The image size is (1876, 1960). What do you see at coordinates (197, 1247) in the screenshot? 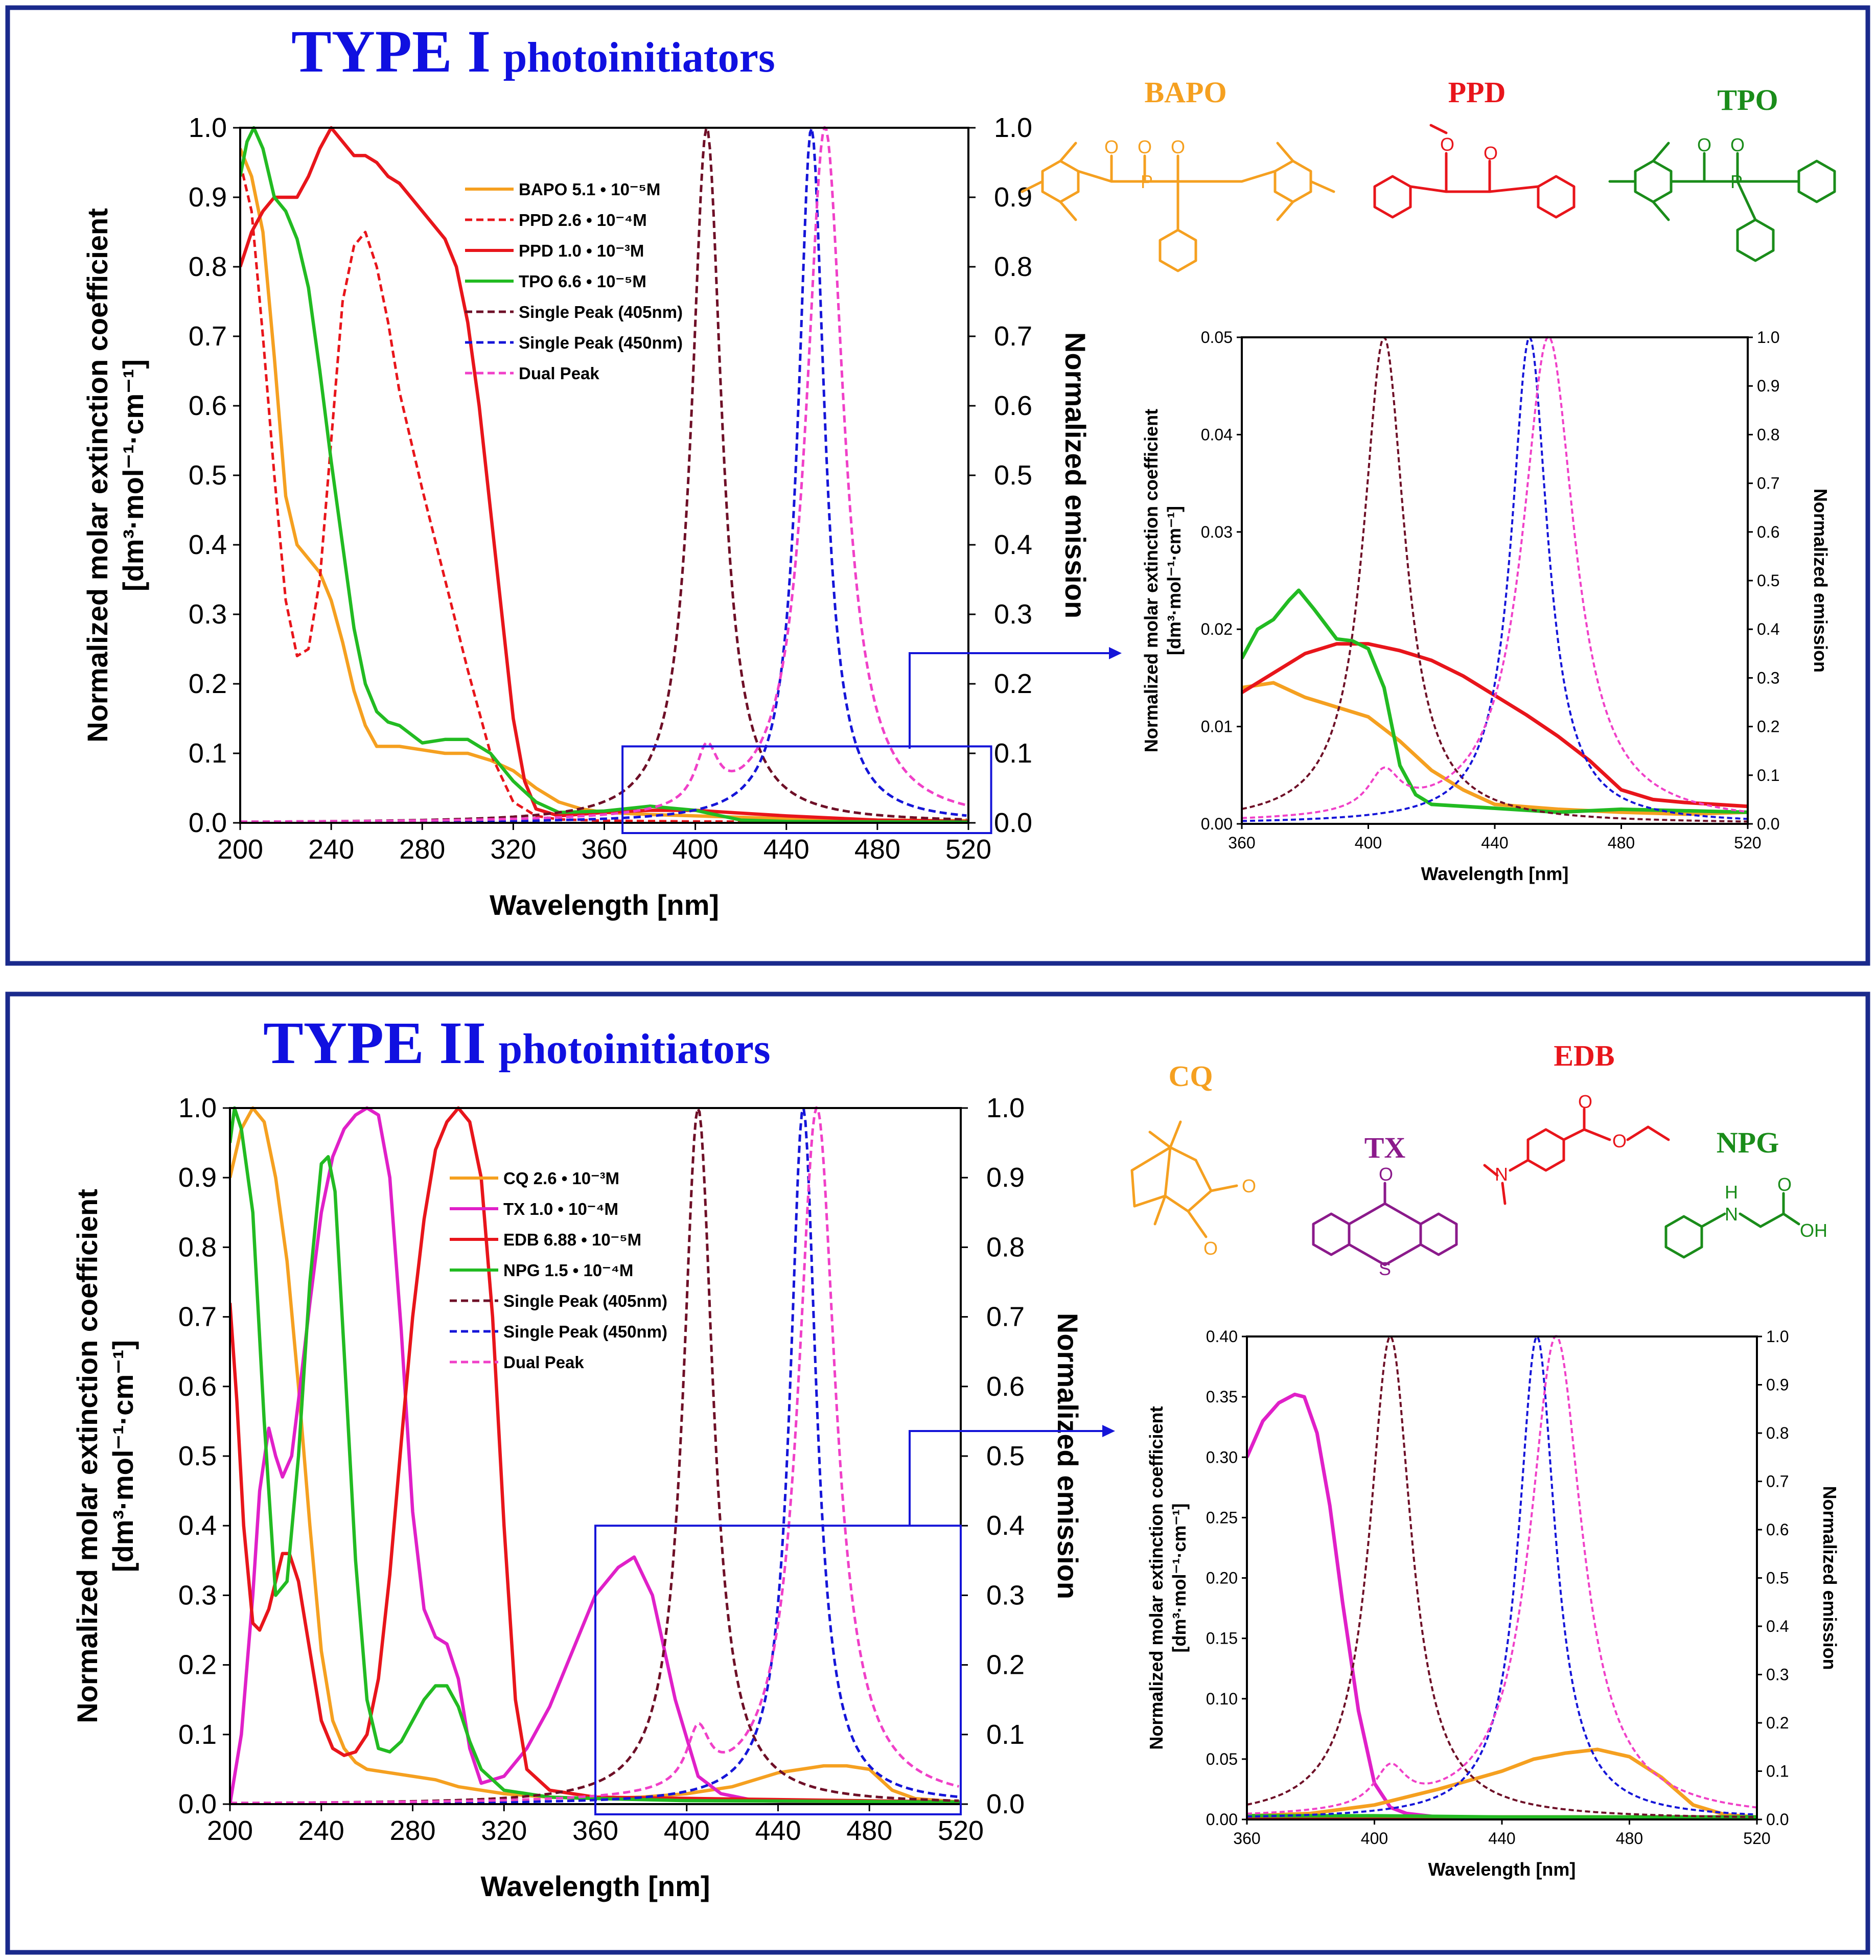
I see `type2-main-ytick-label-8: 0.8` at bounding box center [197, 1247].